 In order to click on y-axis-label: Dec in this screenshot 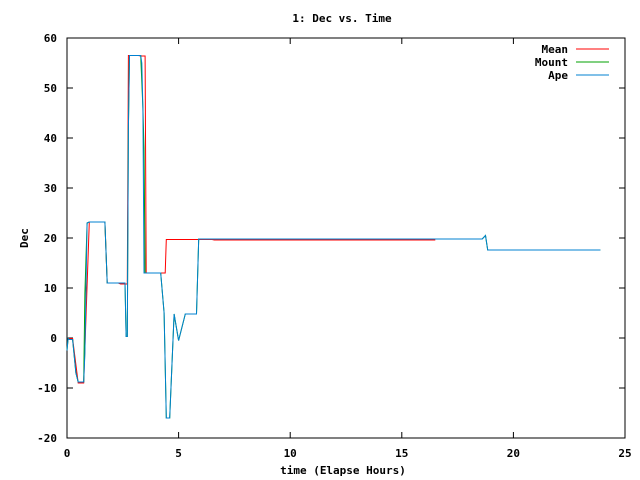, I will do `click(24, 238)`.